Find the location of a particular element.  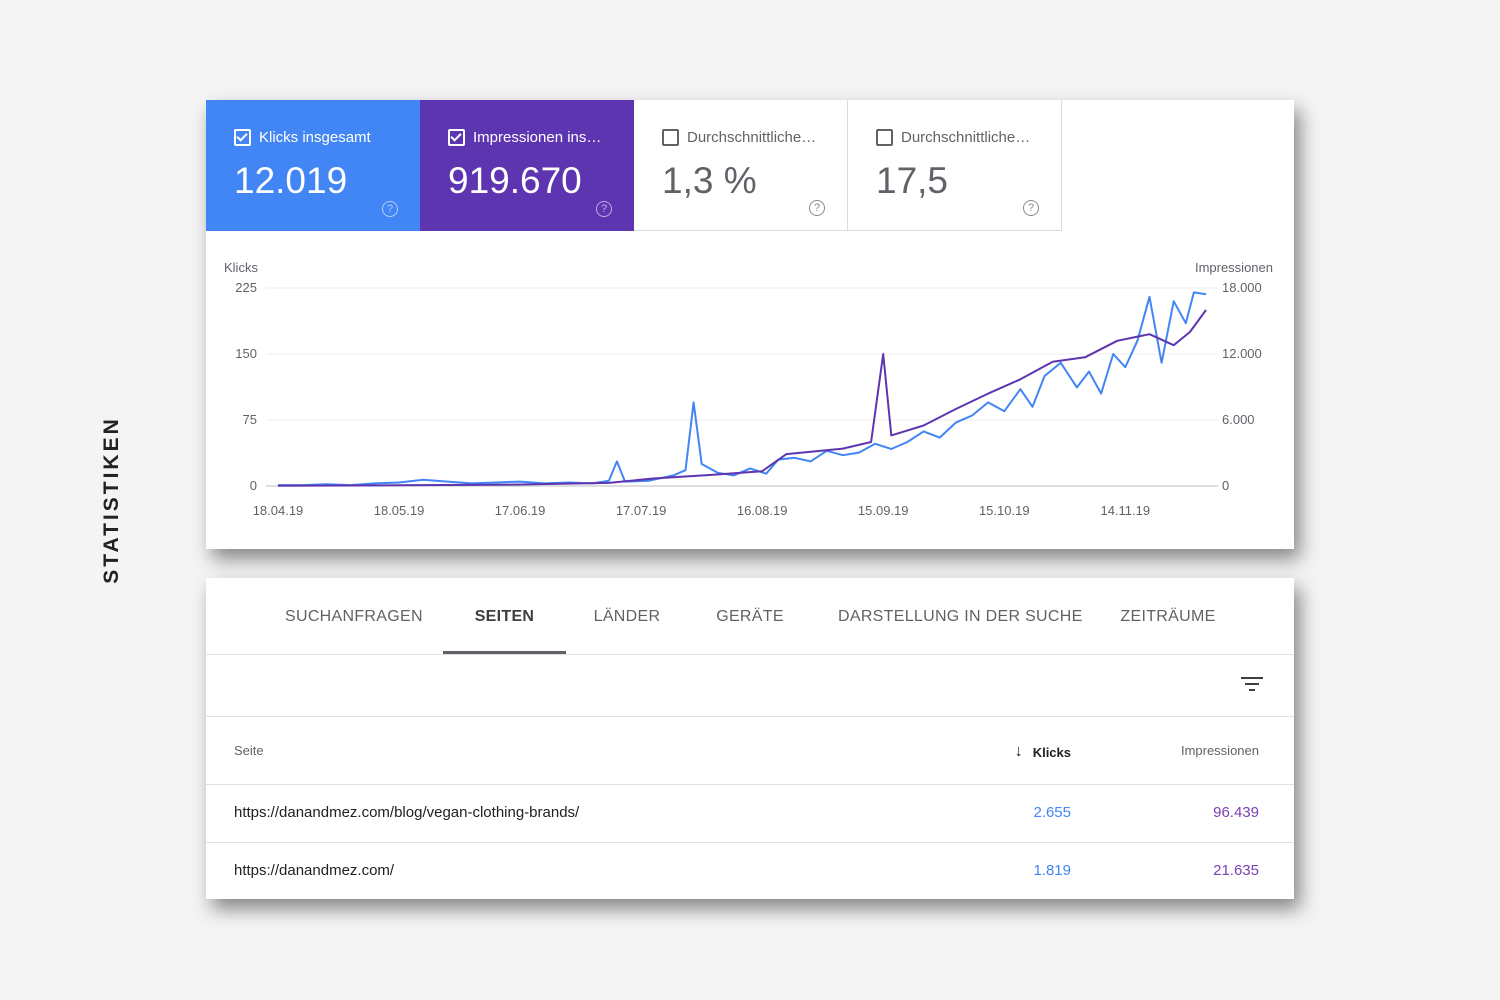

y-left-tick-label: 150 is located at coordinates (246, 353).